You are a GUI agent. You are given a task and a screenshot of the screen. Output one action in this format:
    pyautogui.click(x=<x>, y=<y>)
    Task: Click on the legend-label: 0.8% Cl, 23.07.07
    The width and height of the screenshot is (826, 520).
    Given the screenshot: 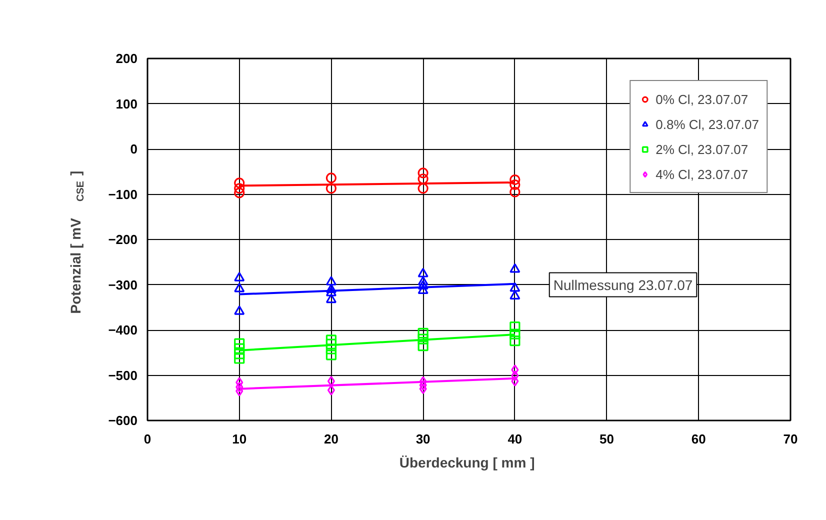 What is the action you would take?
    pyautogui.click(x=707, y=124)
    